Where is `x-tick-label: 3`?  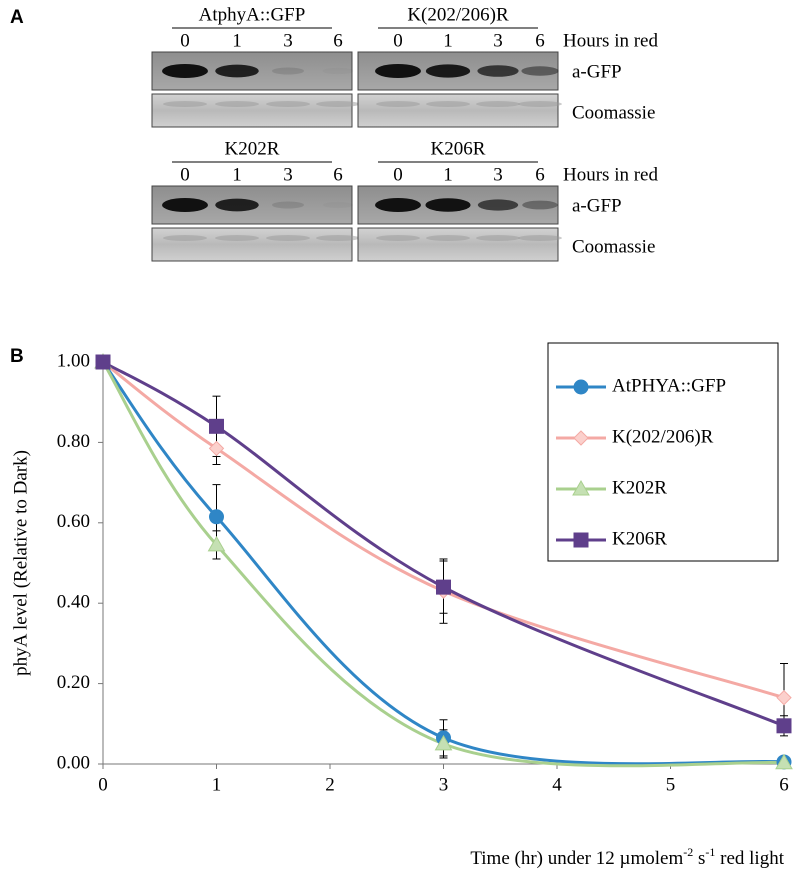
x-tick-label: 3 is located at coordinates (444, 784).